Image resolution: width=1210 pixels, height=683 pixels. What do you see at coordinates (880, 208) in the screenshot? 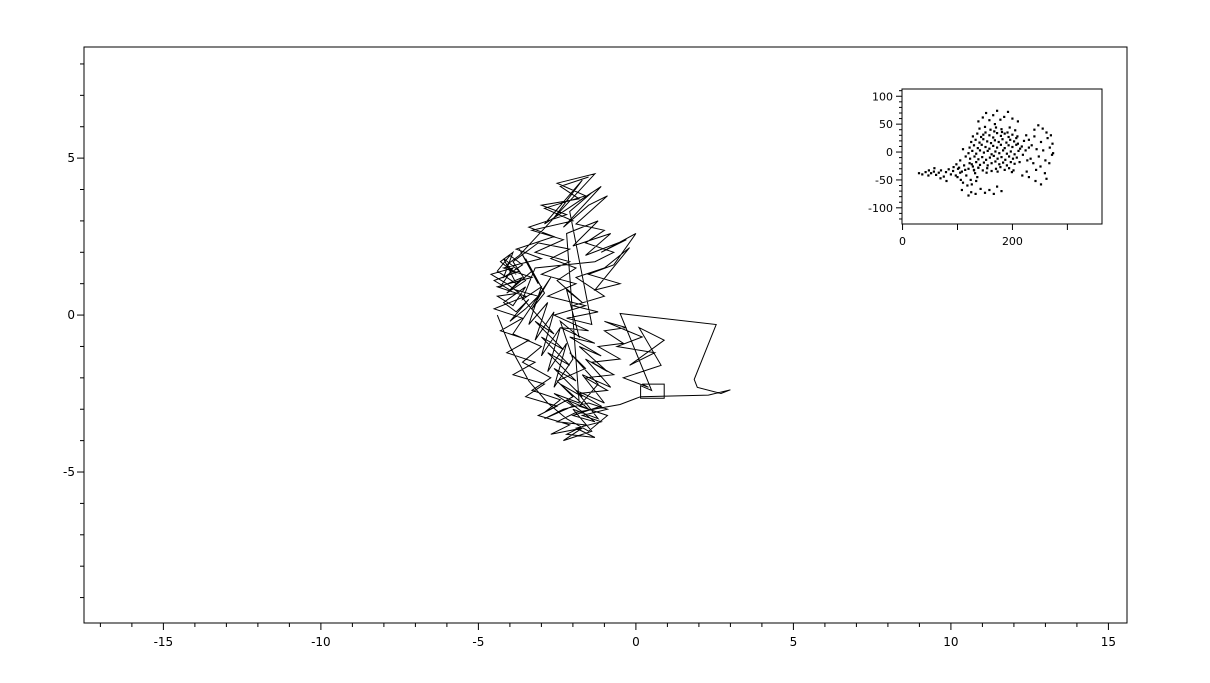
I see `y-tick-label: -100` at bounding box center [880, 208].